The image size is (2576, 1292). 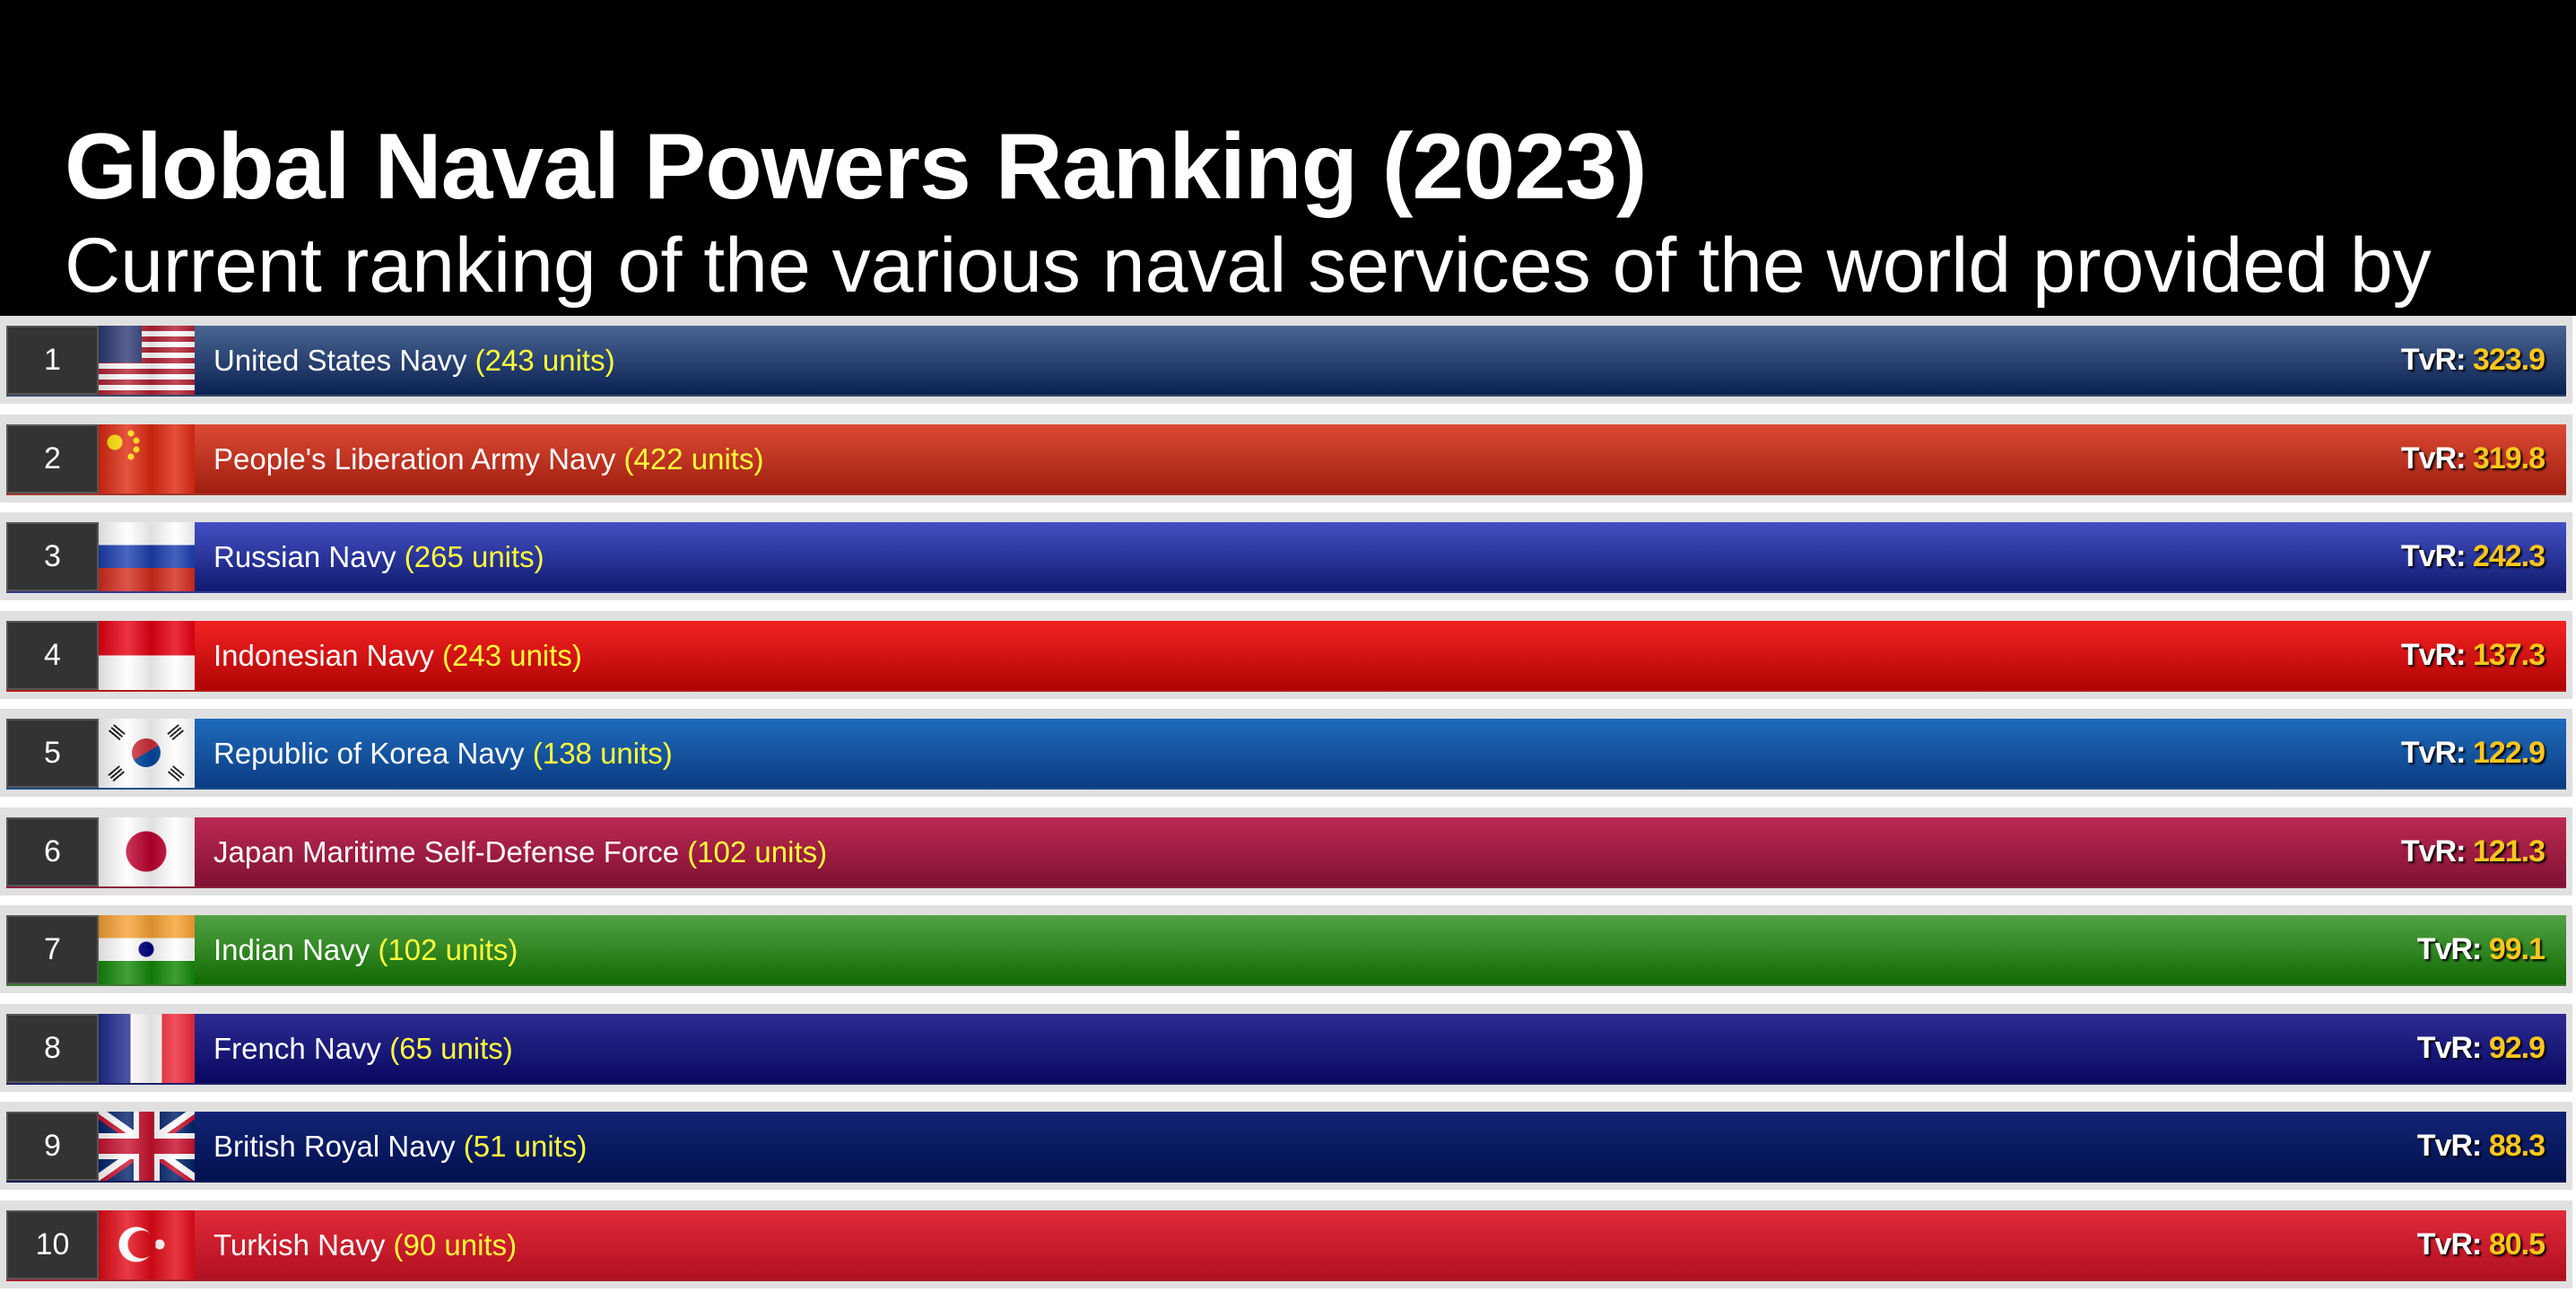 I want to click on rank-number: 2, so click(x=52, y=458).